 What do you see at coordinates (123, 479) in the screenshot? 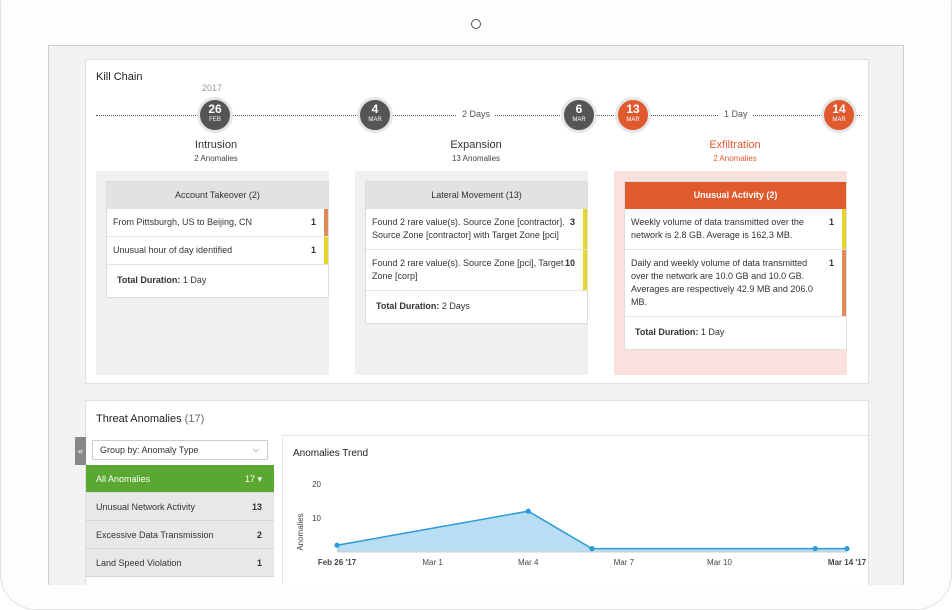
I see `anomaly-type-label: All Anomalies` at bounding box center [123, 479].